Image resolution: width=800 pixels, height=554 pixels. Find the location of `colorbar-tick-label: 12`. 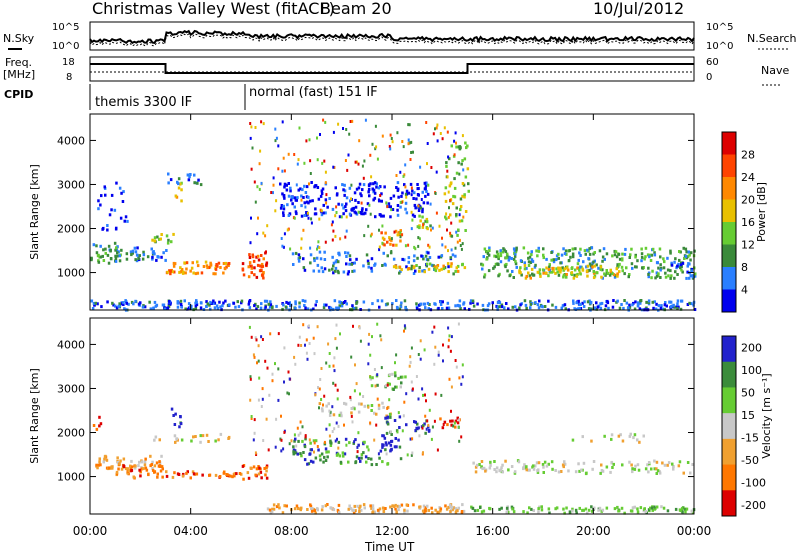

colorbar-tick-label: 12 is located at coordinates (748, 245).